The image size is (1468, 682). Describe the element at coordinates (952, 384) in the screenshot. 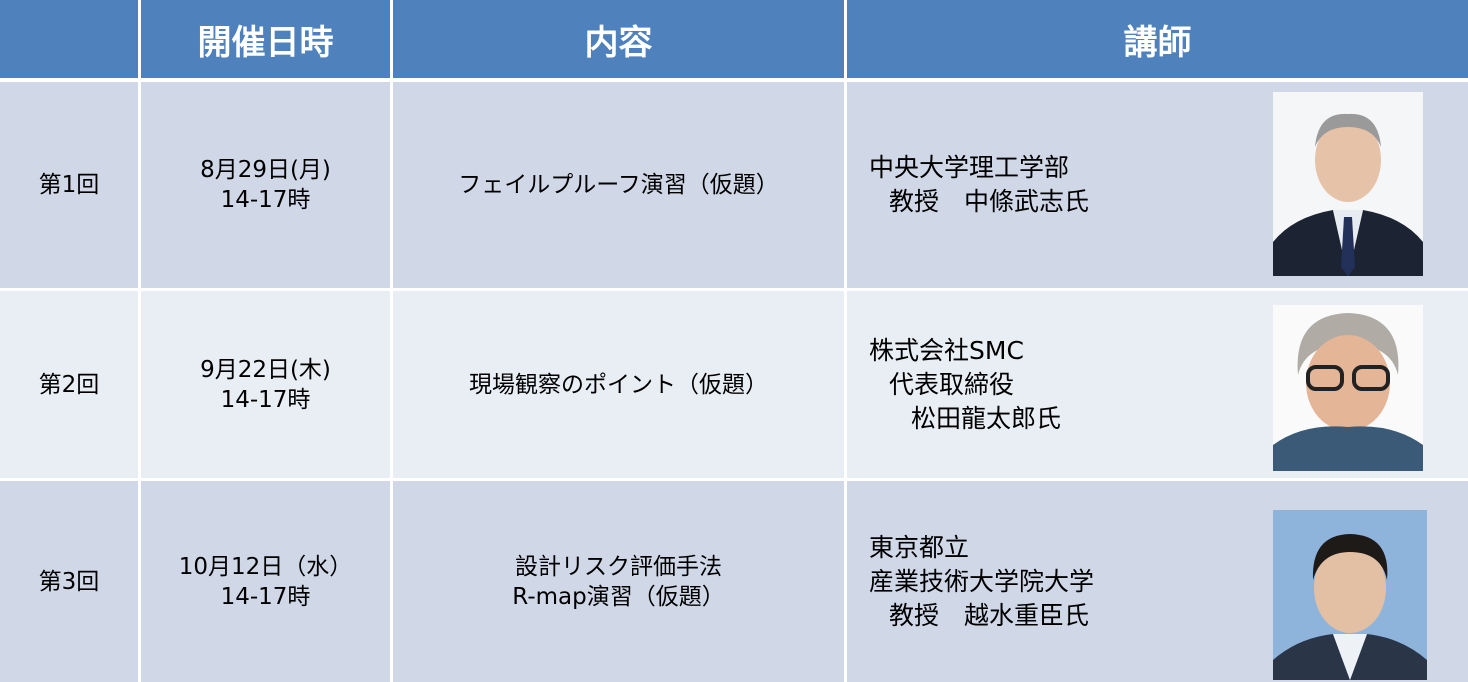

I see `cell-text: 代表取締役` at that location.